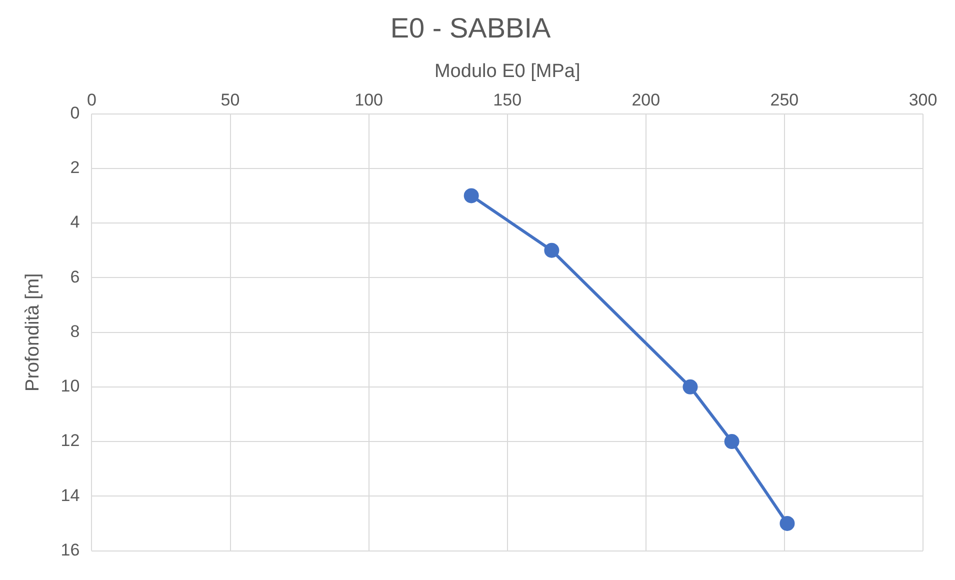  I want to click on y-tick-label: 14, so click(70, 495).